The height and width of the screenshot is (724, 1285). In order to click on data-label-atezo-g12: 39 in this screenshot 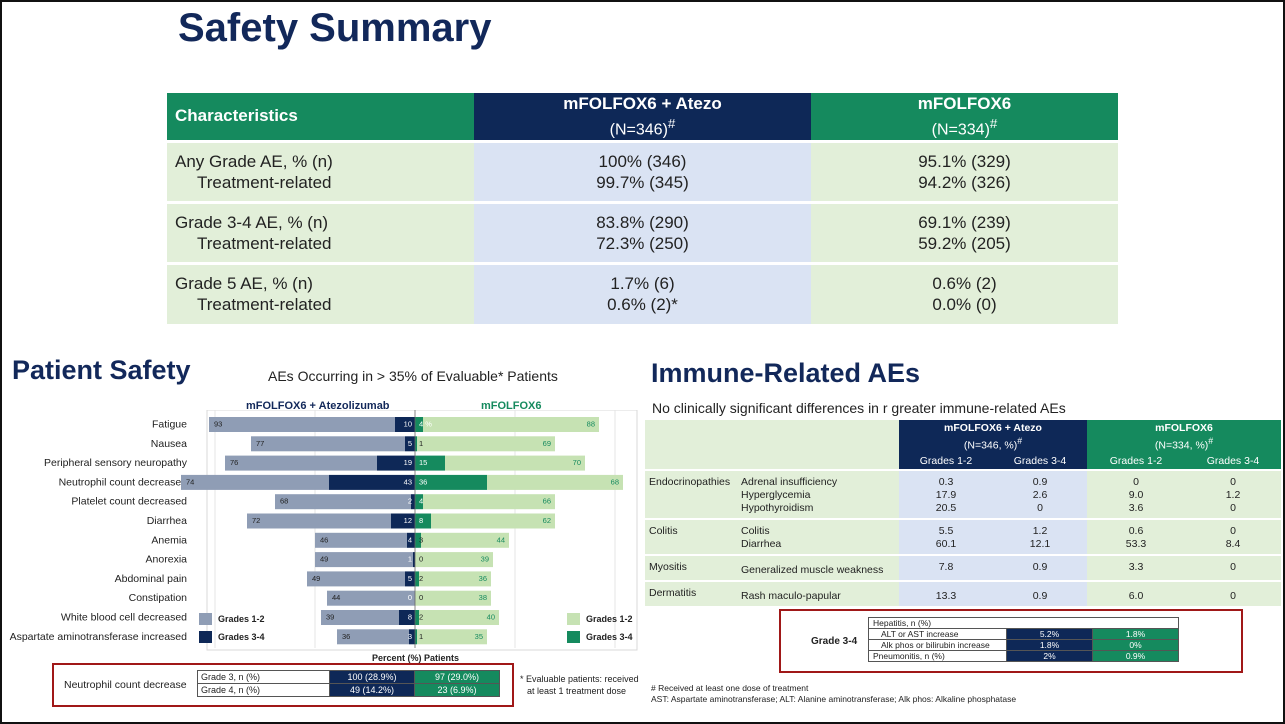, I will do `click(330, 617)`.